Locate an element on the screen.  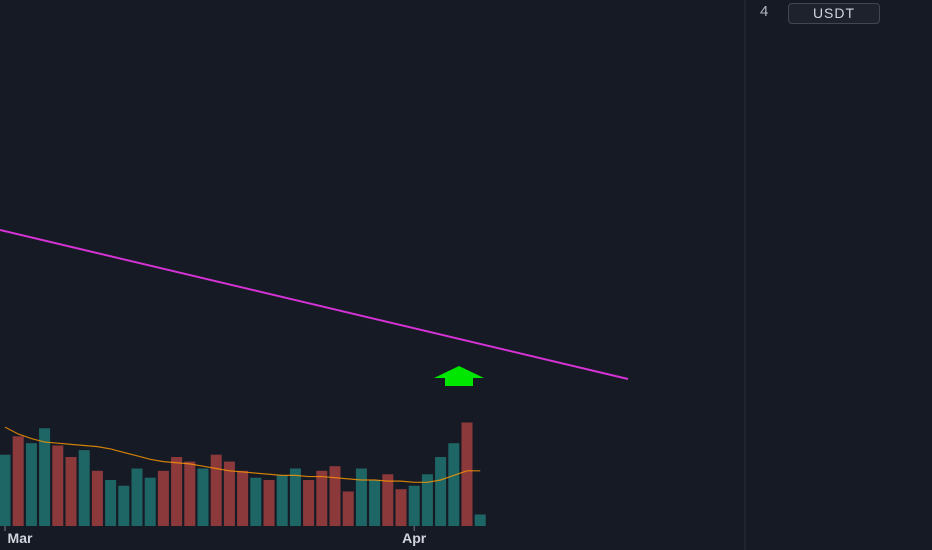
time-tick-label: Mar is located at coordinates (20, 538).